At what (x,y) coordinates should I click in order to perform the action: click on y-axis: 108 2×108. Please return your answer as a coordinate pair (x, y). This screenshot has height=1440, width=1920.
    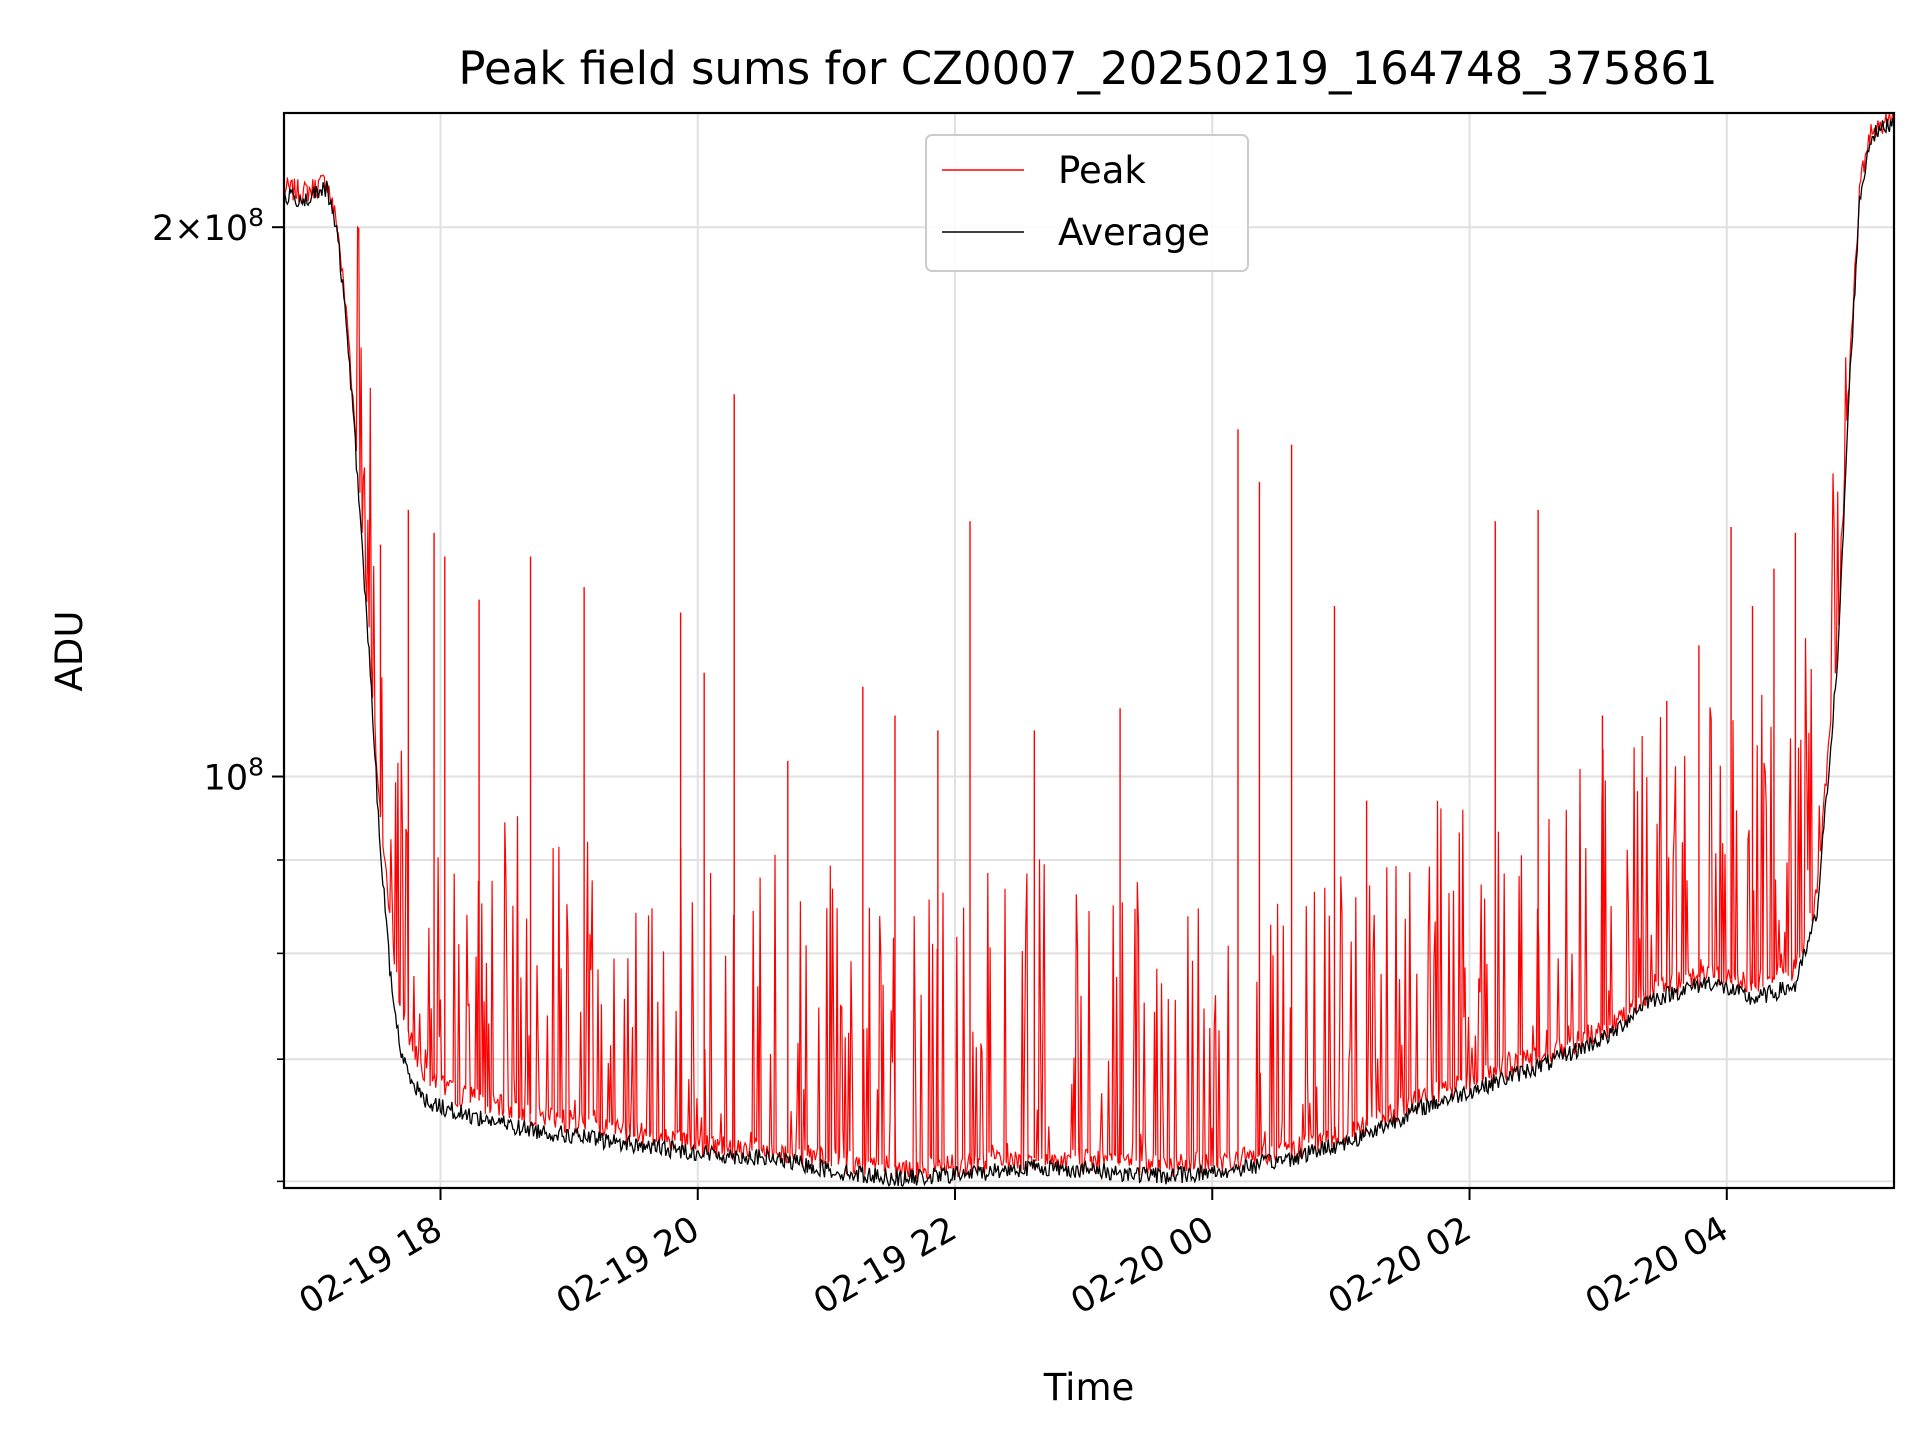
    Looking at the image, I should click on (218, 693).